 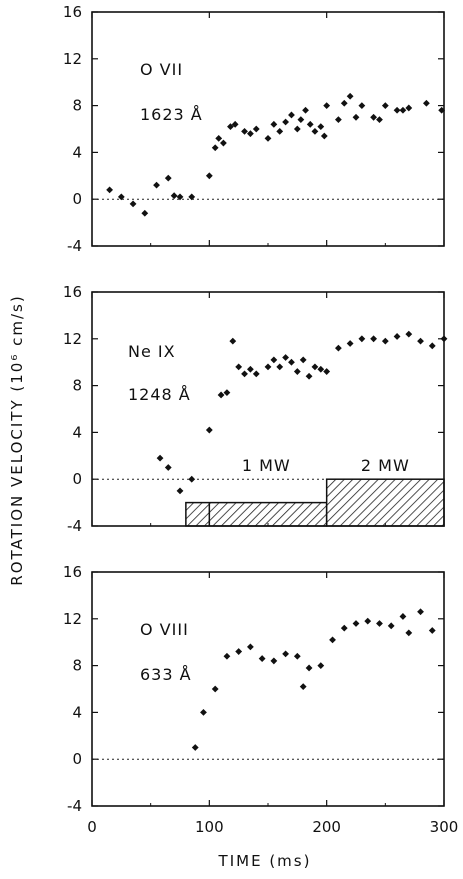 I want to click on y-axis-title: ROTATION VELOCITY (10⁶ cm/s), so click(x=17, y=439).